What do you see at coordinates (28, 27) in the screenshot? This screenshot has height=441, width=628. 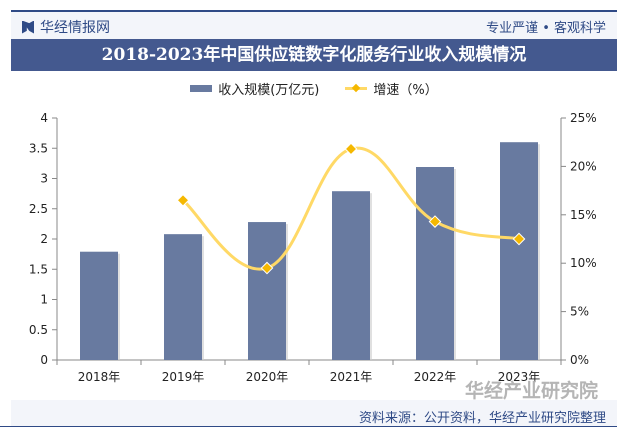 I see `brand-logo-icon` at bounding box center [28, 27].